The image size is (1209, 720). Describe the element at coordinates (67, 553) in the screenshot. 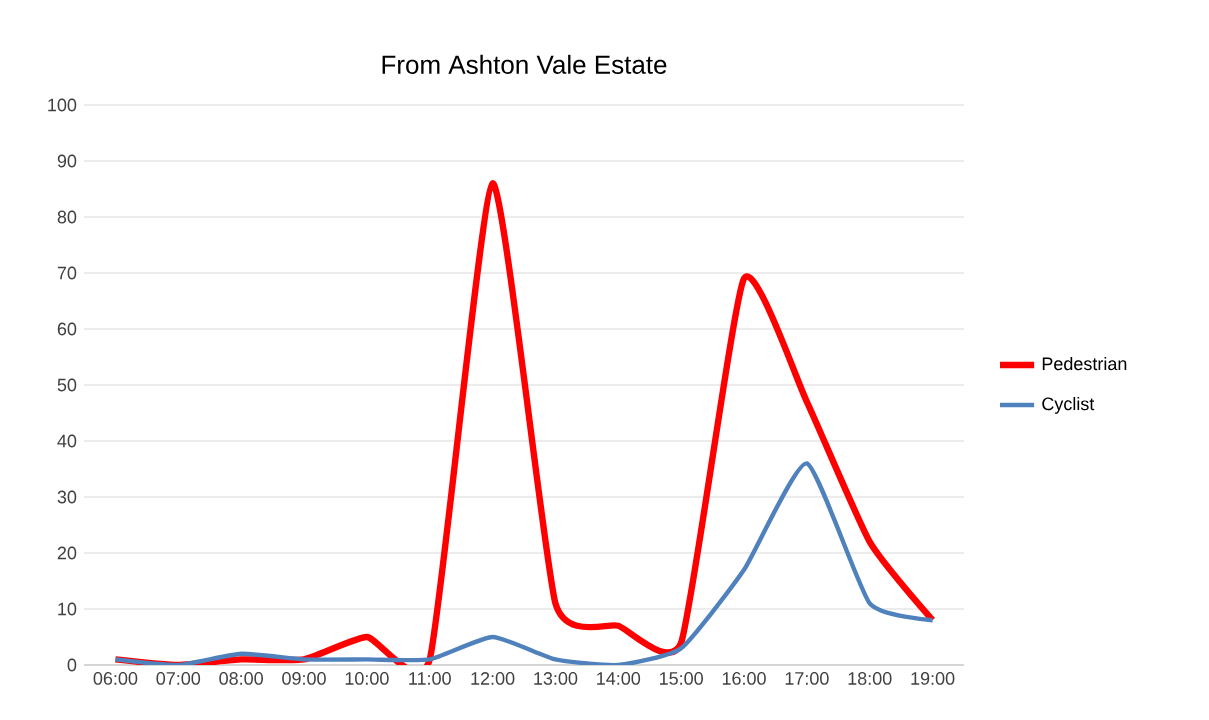

I see `y-tick-label: 20` at that location.